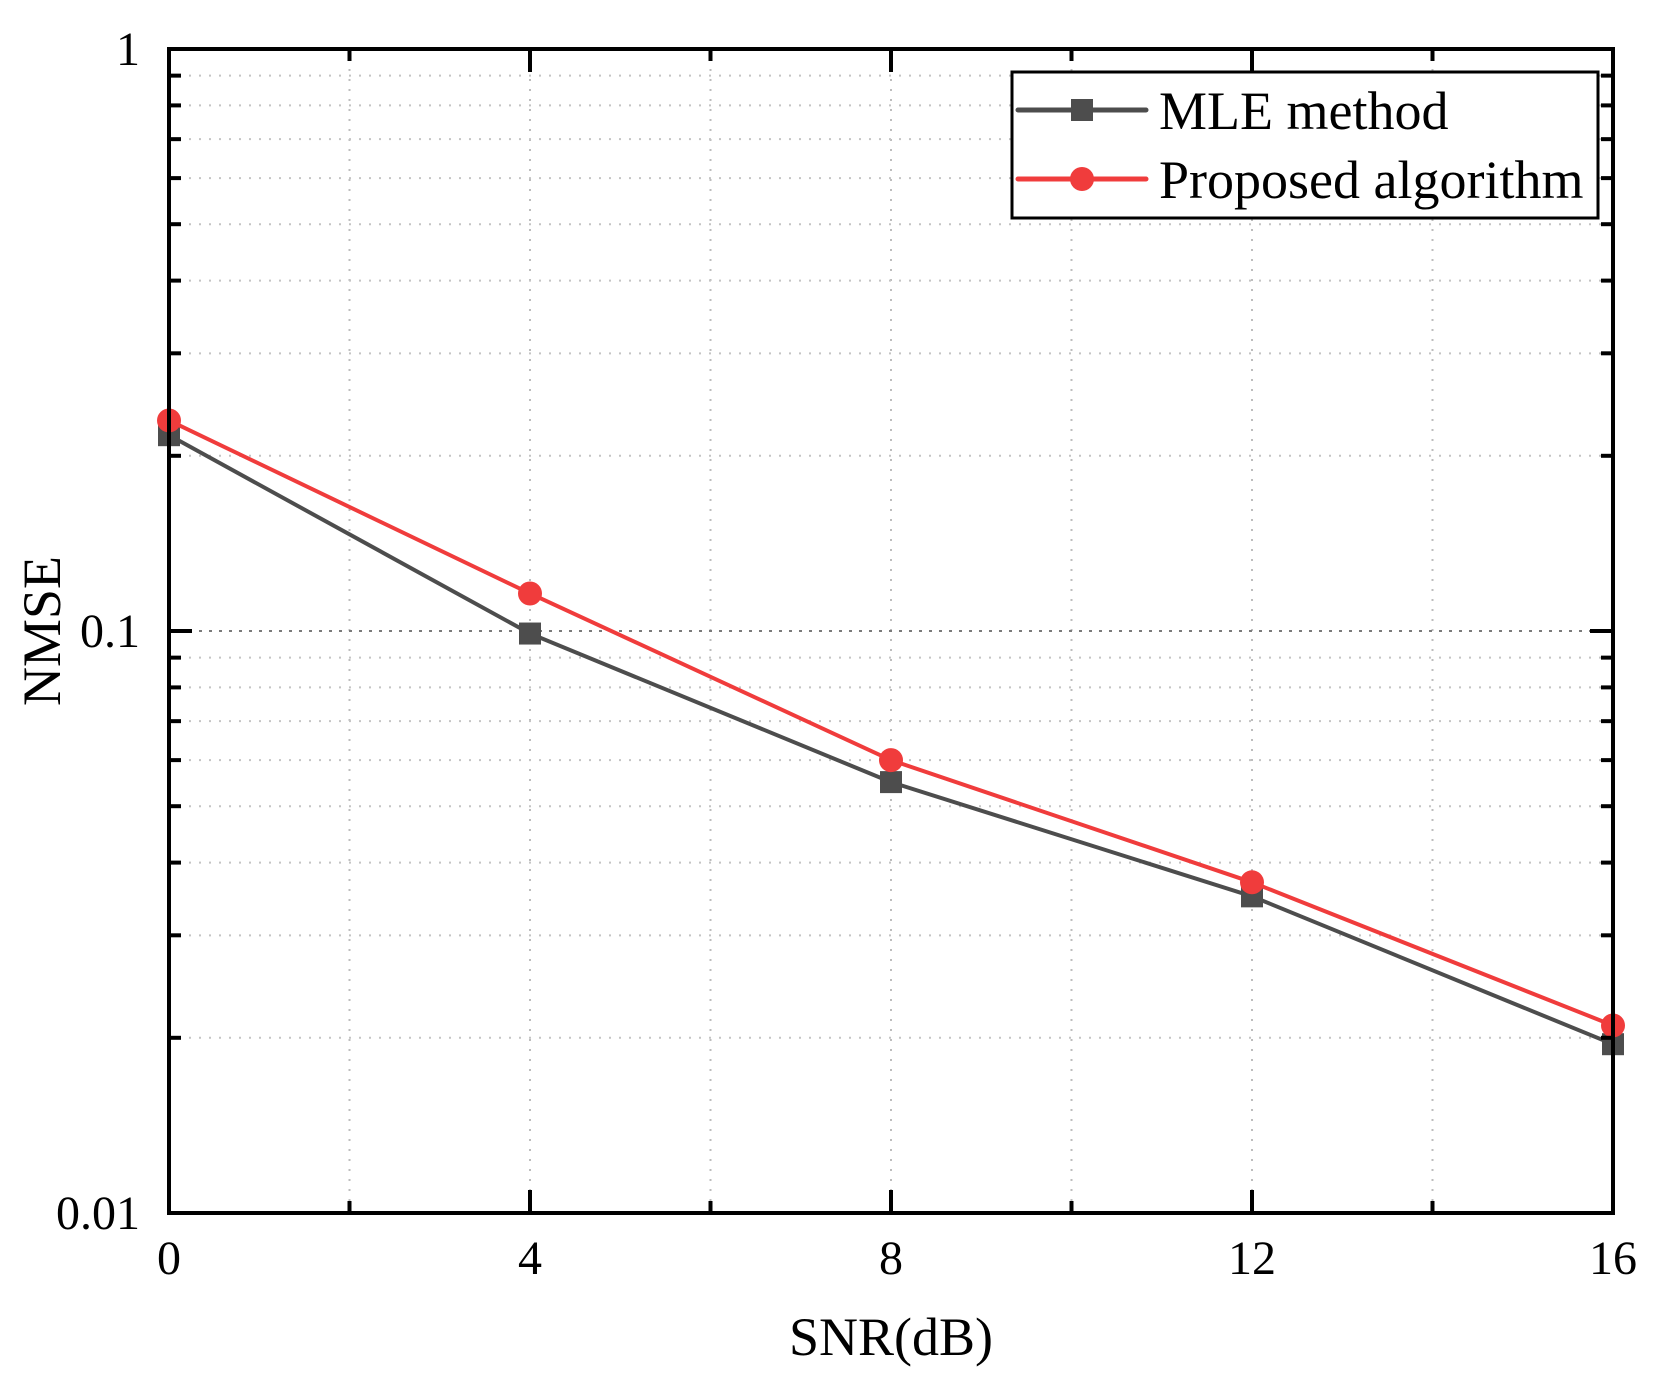  I want to click on legend-item: MLE method, so click(1231, 111).